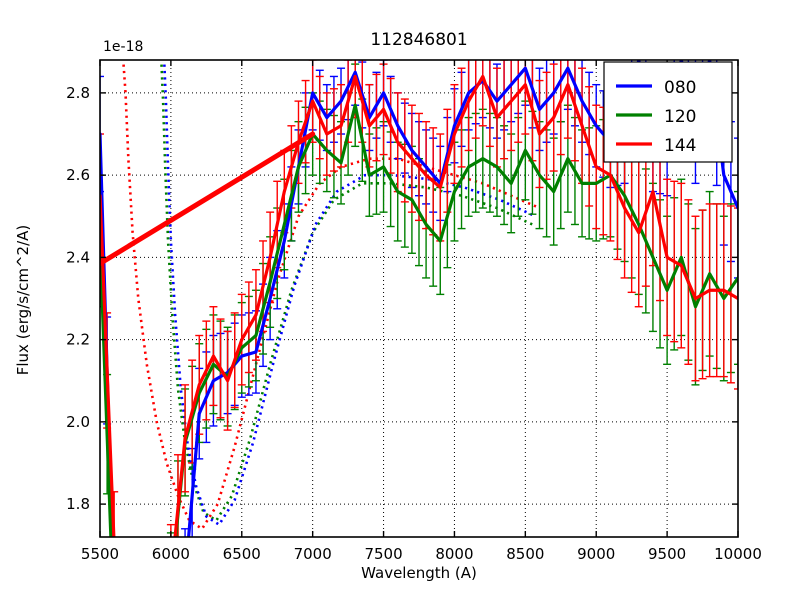 Image resolution: width=800 pixels, height=600 pixels. What do you see at coordinates (78, 504) in the screenshot?
I see `y-tick-label: 1.8` at bounding box center [78, 504].